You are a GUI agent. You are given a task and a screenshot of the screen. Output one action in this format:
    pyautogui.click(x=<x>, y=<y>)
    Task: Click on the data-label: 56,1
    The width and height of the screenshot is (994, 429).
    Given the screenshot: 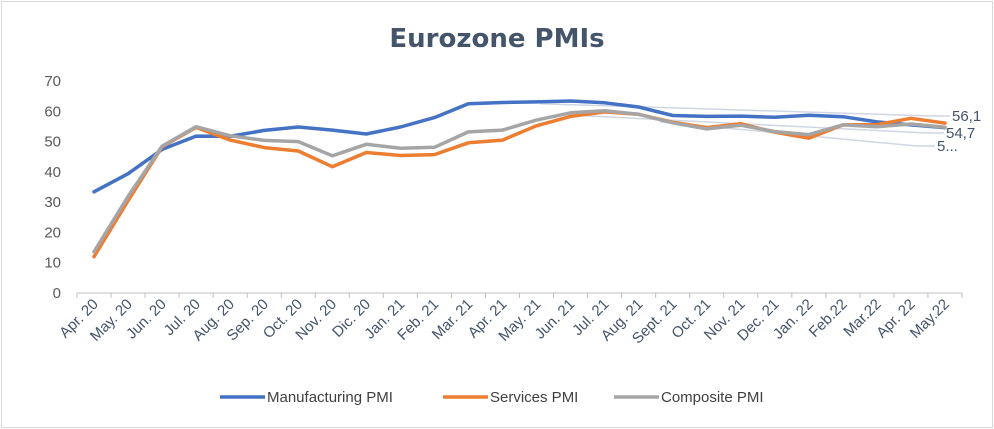 What is the action you would take?
    pyautogui.click(x=966, y=116)
    